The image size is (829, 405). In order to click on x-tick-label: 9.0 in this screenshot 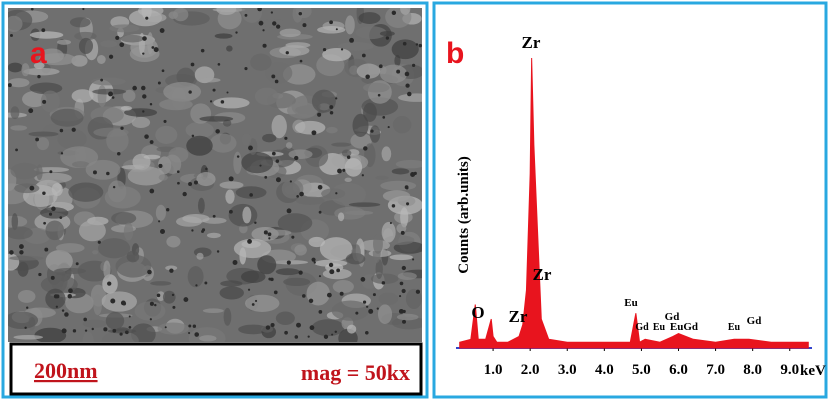, I will do `click(789, 370)`.